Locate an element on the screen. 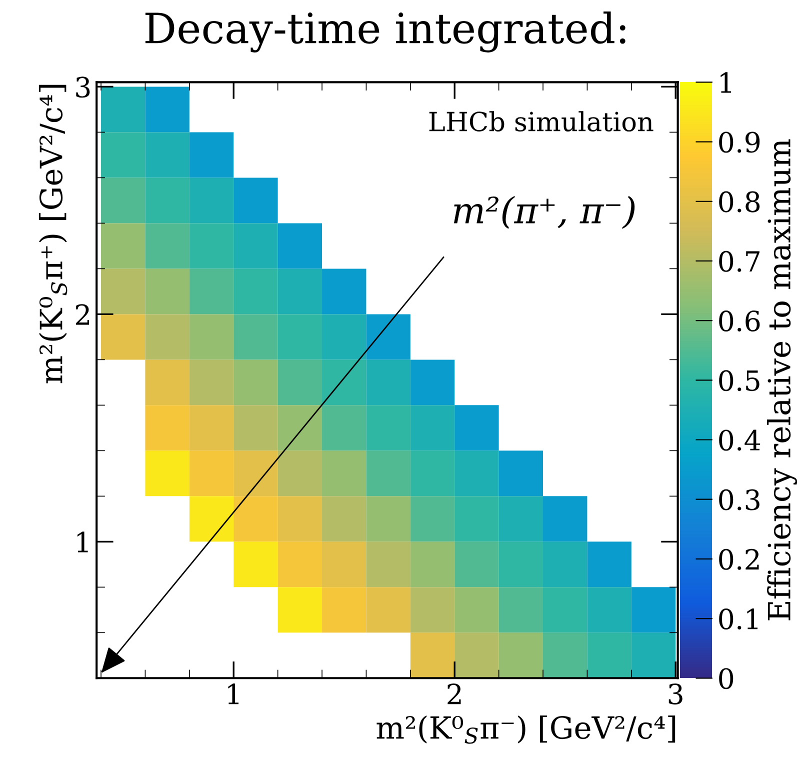 The image size is (805, 768). y-tick-label: 3 is located at coordinates (83, 87).